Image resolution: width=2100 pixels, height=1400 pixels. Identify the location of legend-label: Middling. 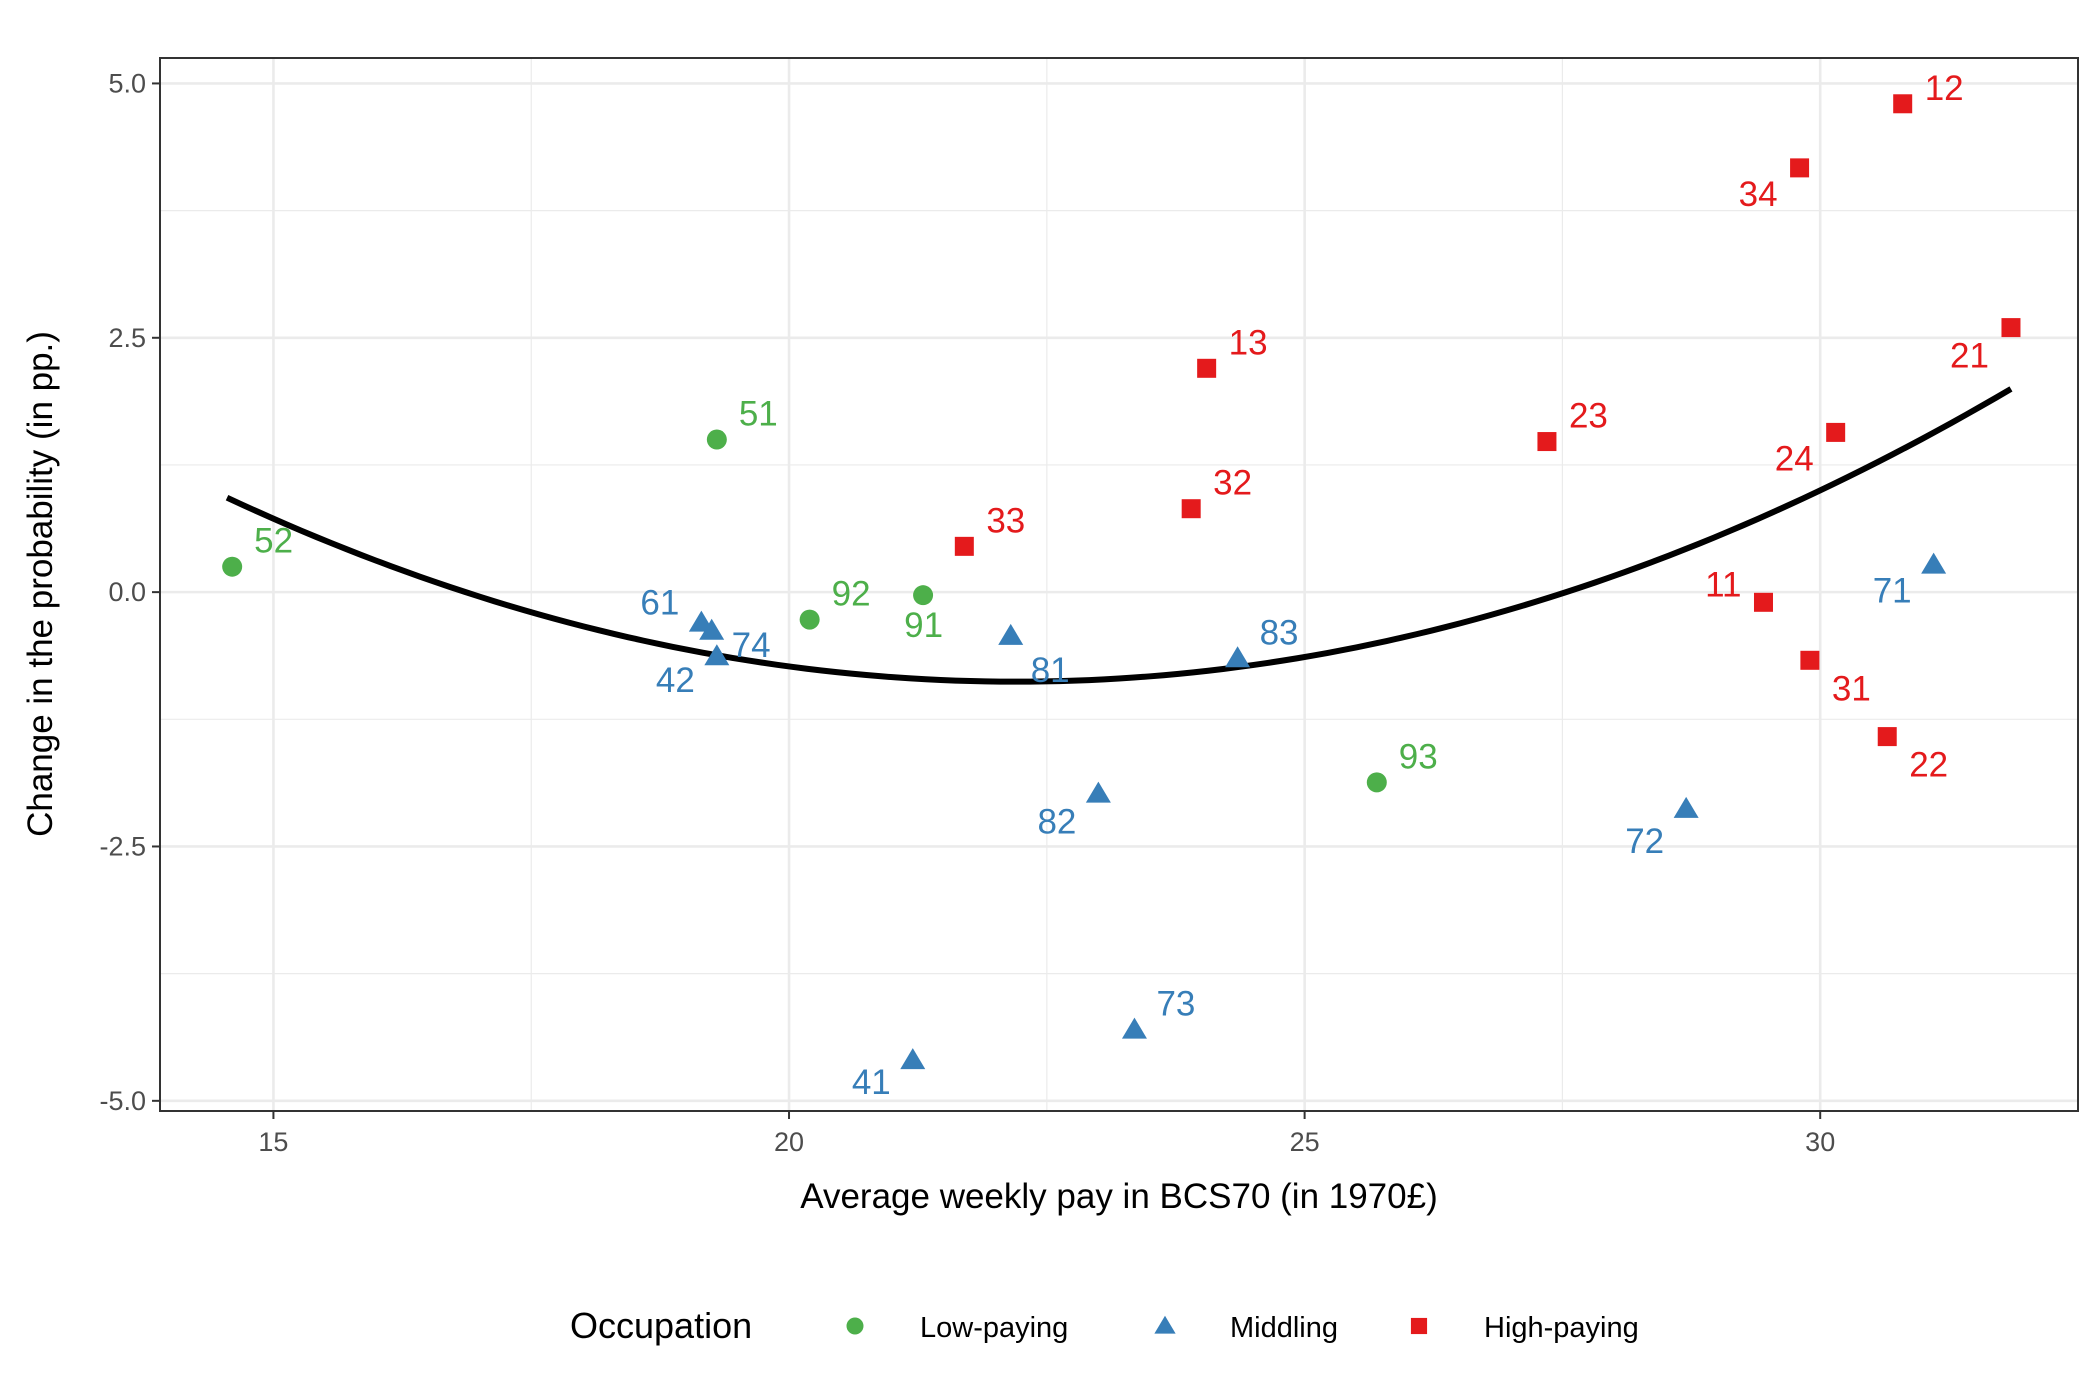
(1284, 1328).